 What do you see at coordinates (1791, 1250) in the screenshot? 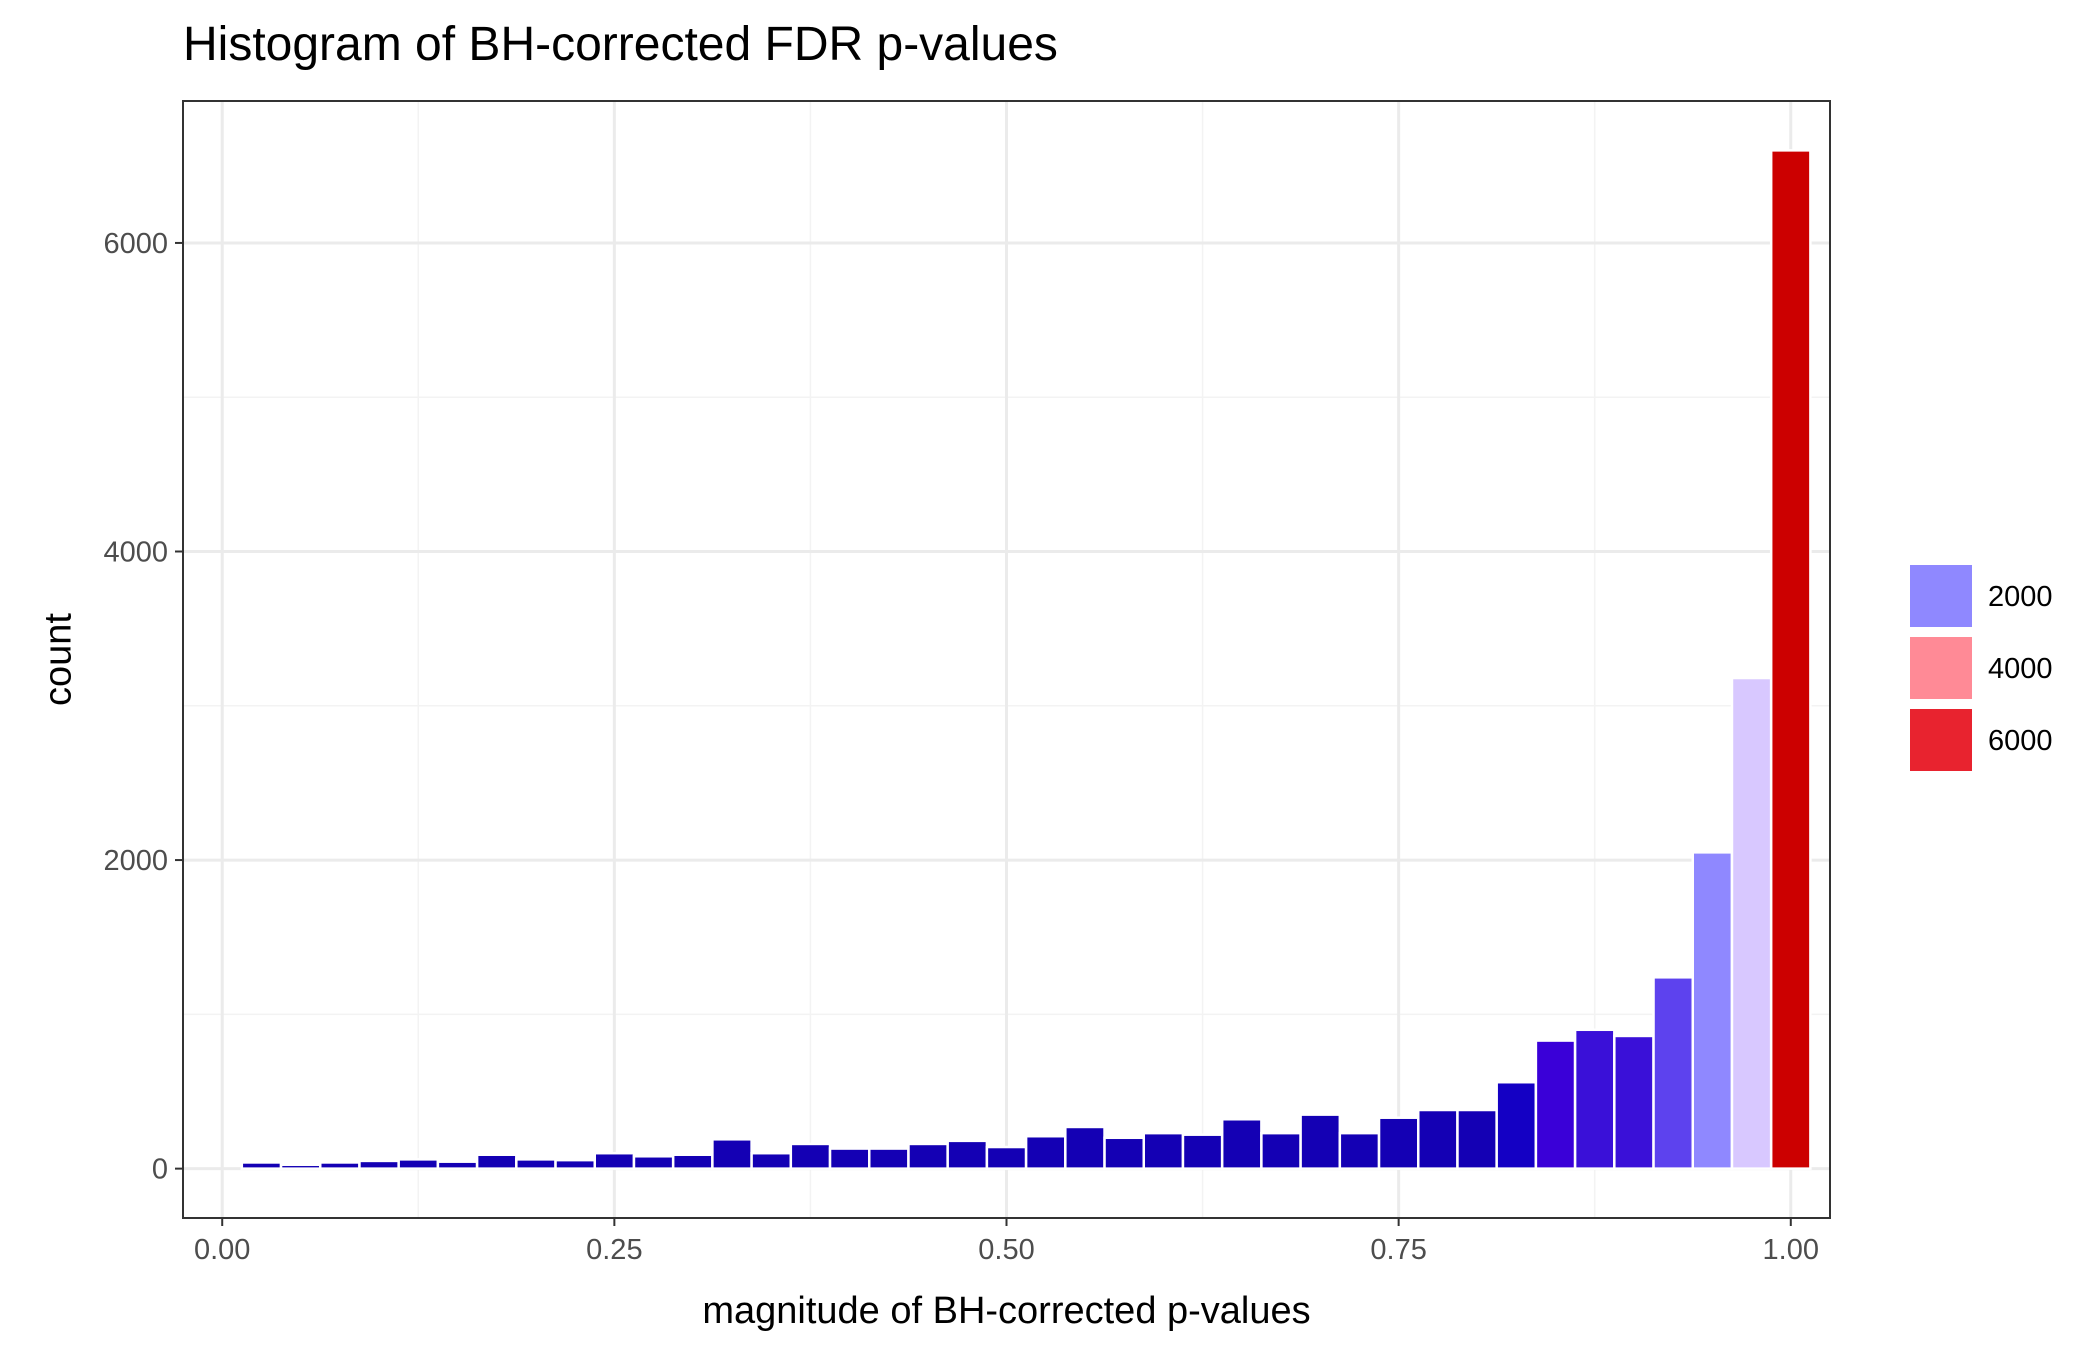
I see `x-tick-label: 1.00` at bounding box center [1791, 1250].